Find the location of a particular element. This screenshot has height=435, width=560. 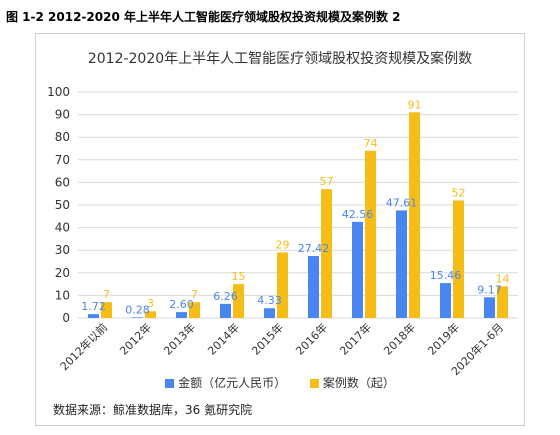

data-label-amount: 0.28 is located at coordinates (137, 309).